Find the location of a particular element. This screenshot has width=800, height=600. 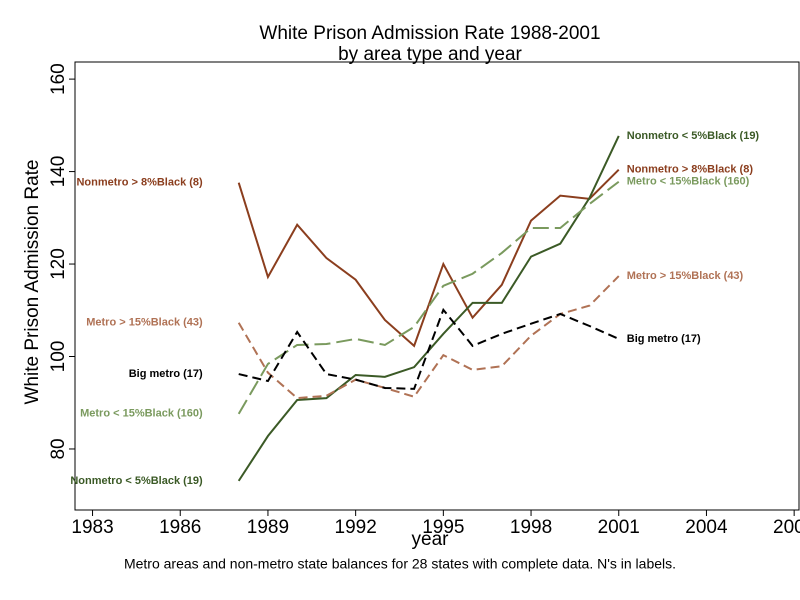

x-tick-label: 1995 is located at coordinates (443, 527).